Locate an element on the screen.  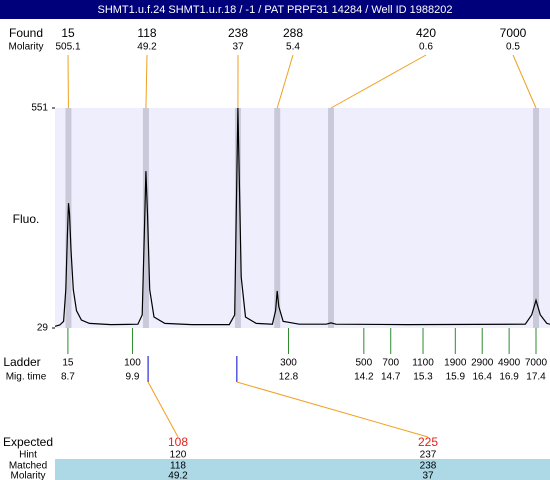
ladder-time: 15.9 is located at coordinates (456, 377).